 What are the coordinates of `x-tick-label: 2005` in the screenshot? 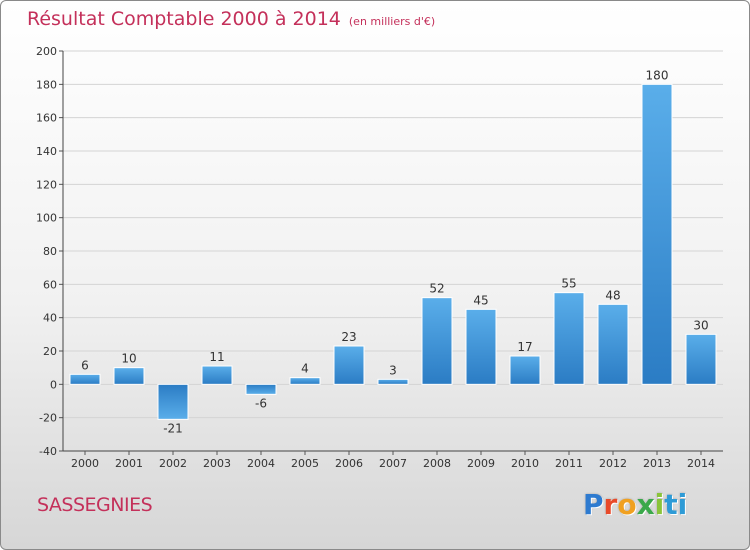 It's located at (305, 463).